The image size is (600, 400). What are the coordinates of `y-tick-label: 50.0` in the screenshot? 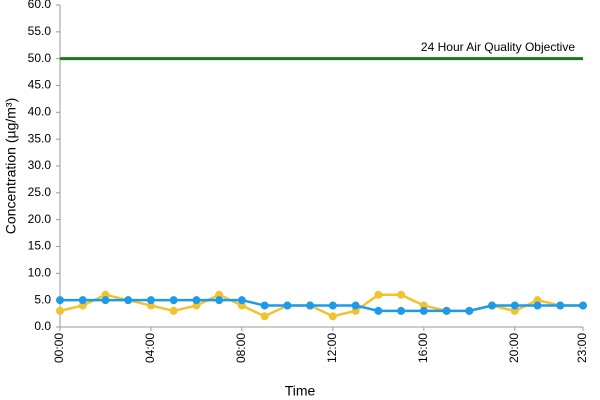 It's located at (40, 58).